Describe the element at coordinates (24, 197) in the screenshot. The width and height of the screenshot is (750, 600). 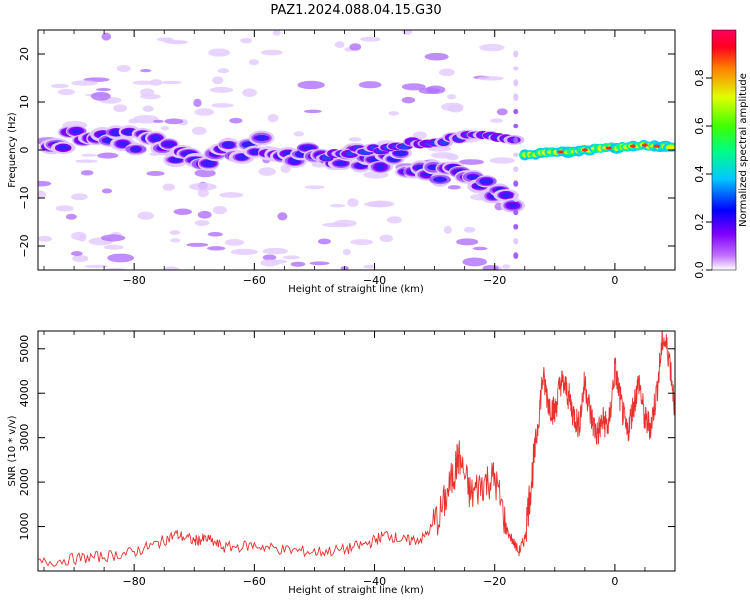
I see `y-tick-label: −10` at that location.